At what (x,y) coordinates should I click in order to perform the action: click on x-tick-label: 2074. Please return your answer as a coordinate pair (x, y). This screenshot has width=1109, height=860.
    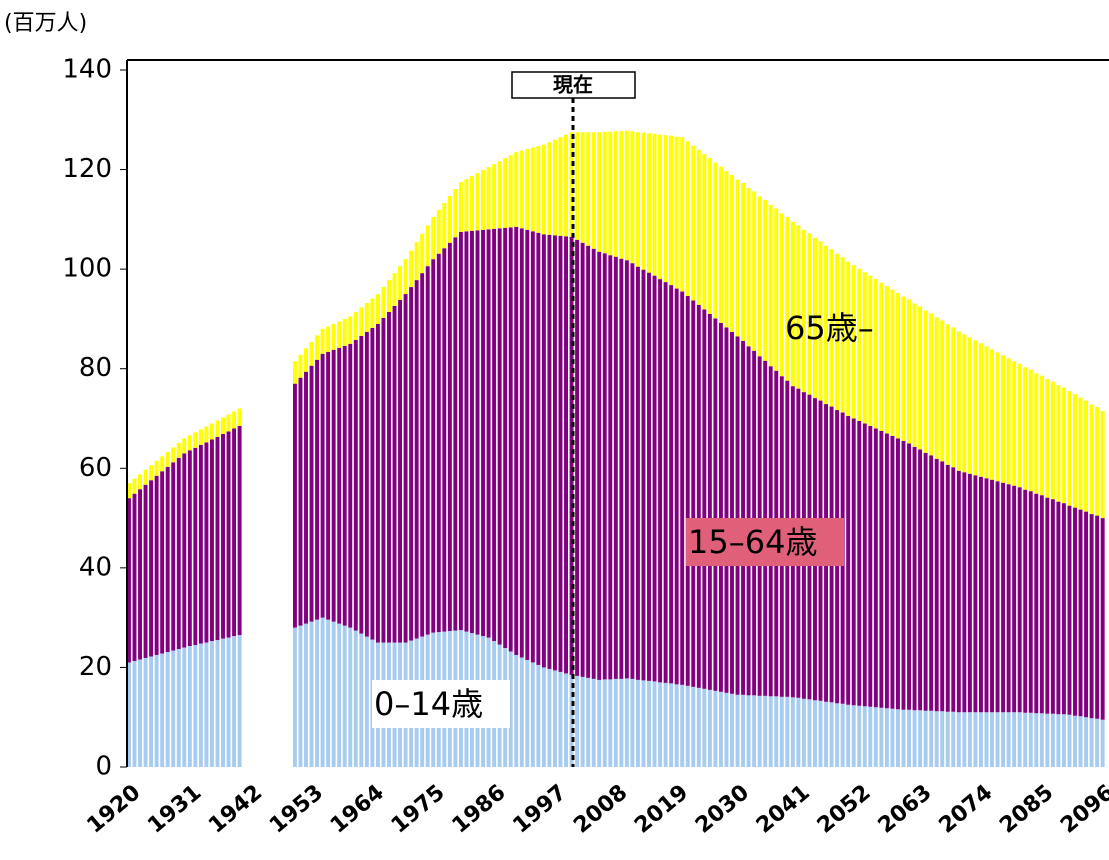
    Looking at the image, I should click on (965, 809).